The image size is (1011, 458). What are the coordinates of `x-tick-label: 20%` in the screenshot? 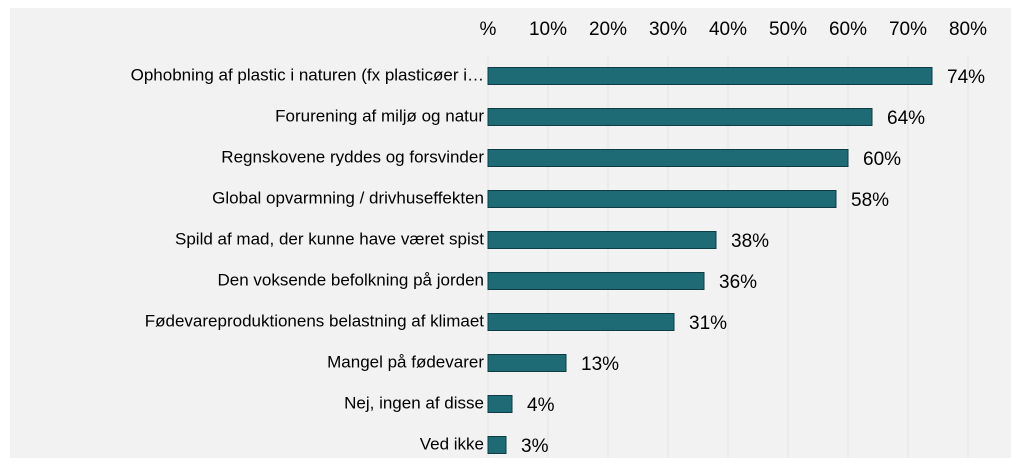 It's located at (608, 29).